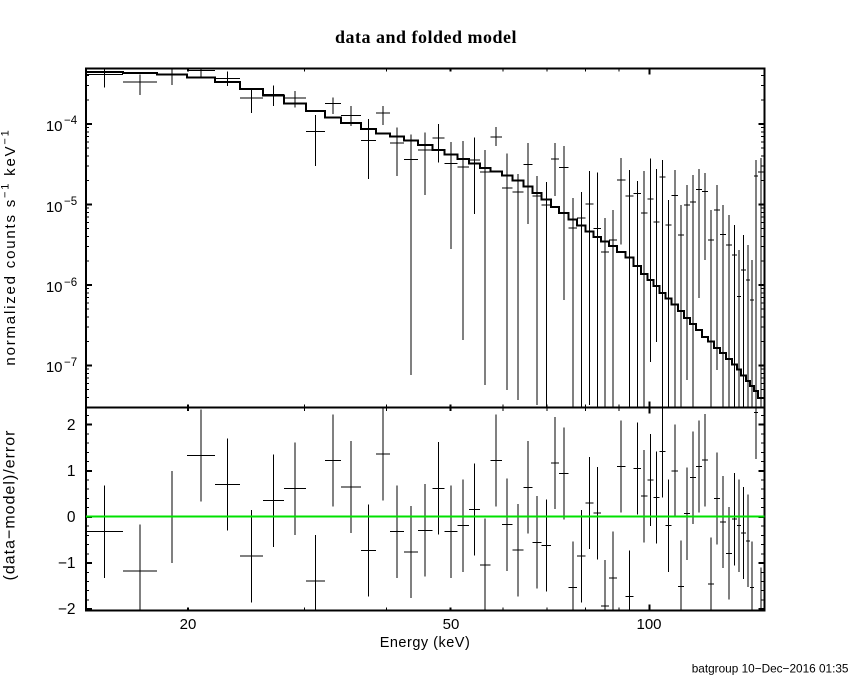  What do you see at coordinates (770, 669) in the screenshot?
I see `svg-text: batgroup 10−Dec−2016 01:35` at bounding box center [770, 669].